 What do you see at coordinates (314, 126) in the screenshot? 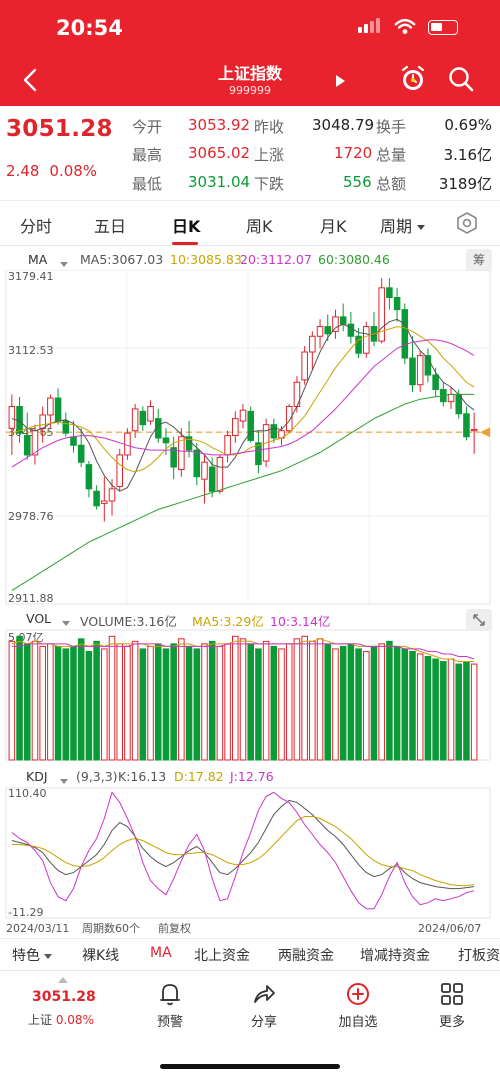
I see `quote-row-1: 今开 3053.92 昨收 3048.79 换手 0.69%` at bounding box center [314, 126].